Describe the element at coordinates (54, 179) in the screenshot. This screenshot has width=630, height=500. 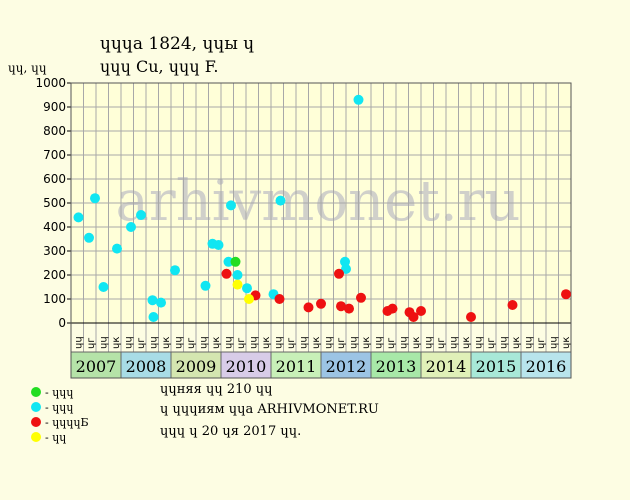
I see `y-tick-label: 600` at that location.